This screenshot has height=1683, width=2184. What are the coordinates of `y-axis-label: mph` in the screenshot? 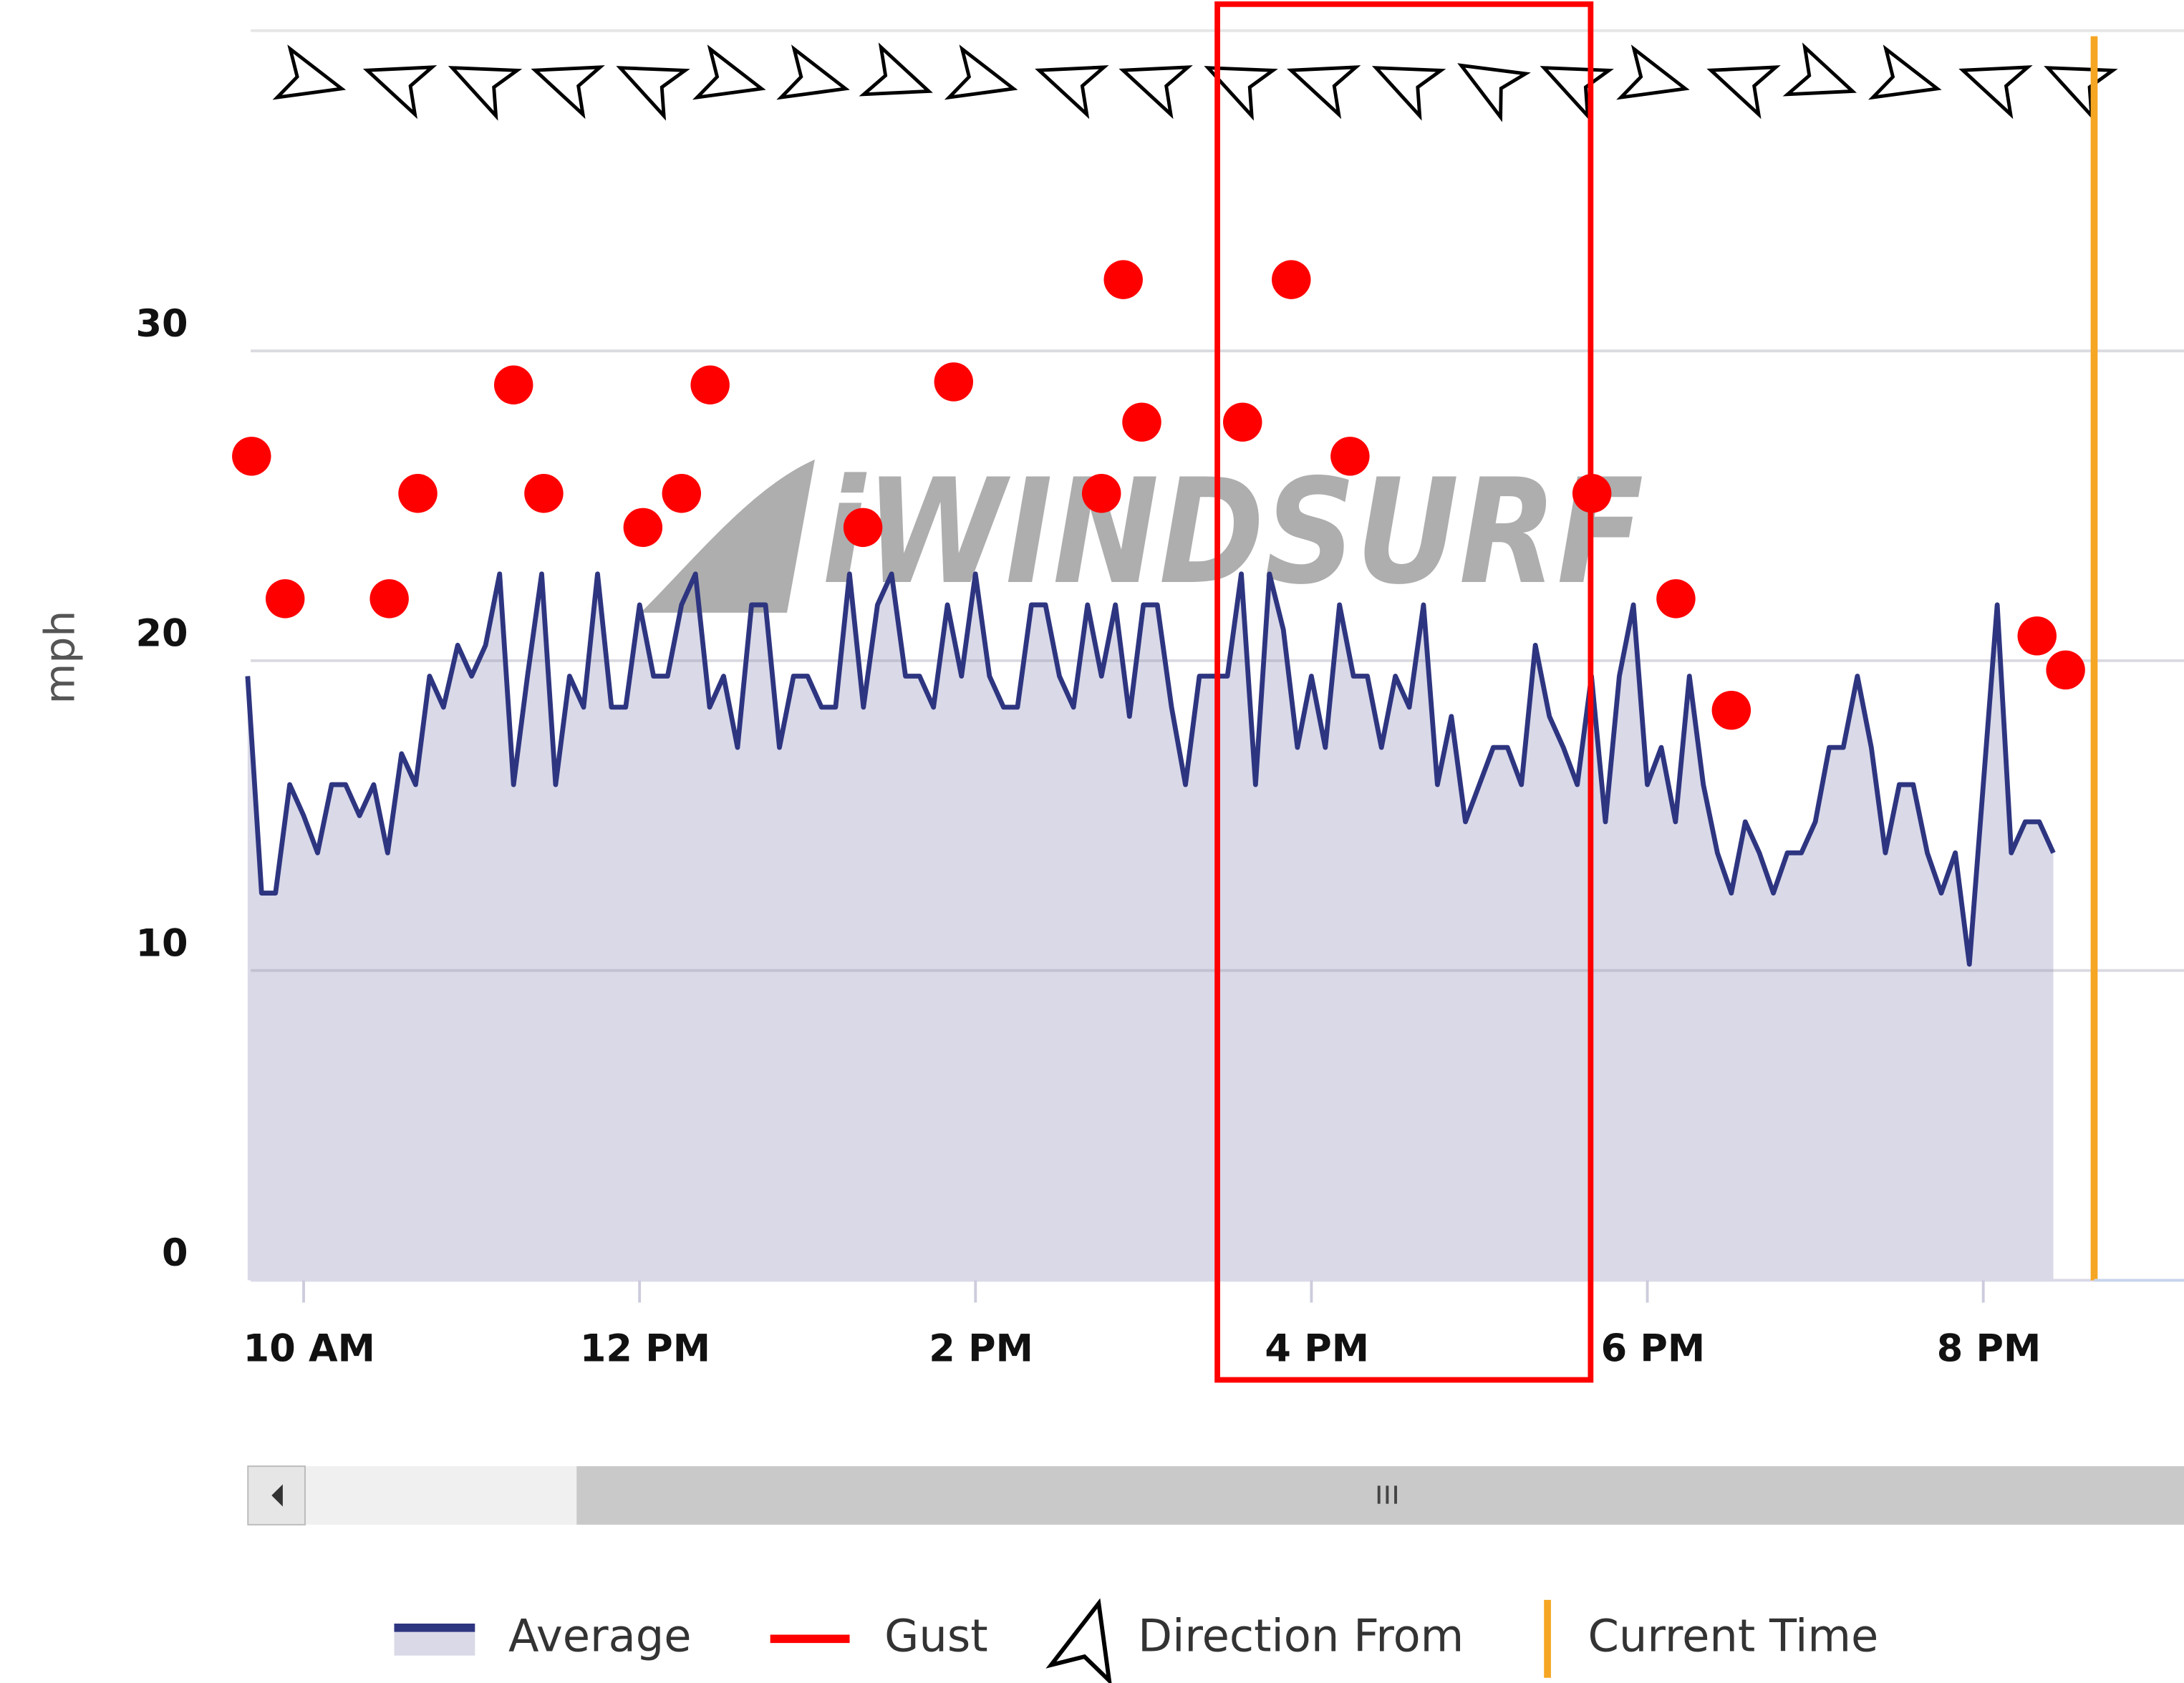 It's located at (60, 657).